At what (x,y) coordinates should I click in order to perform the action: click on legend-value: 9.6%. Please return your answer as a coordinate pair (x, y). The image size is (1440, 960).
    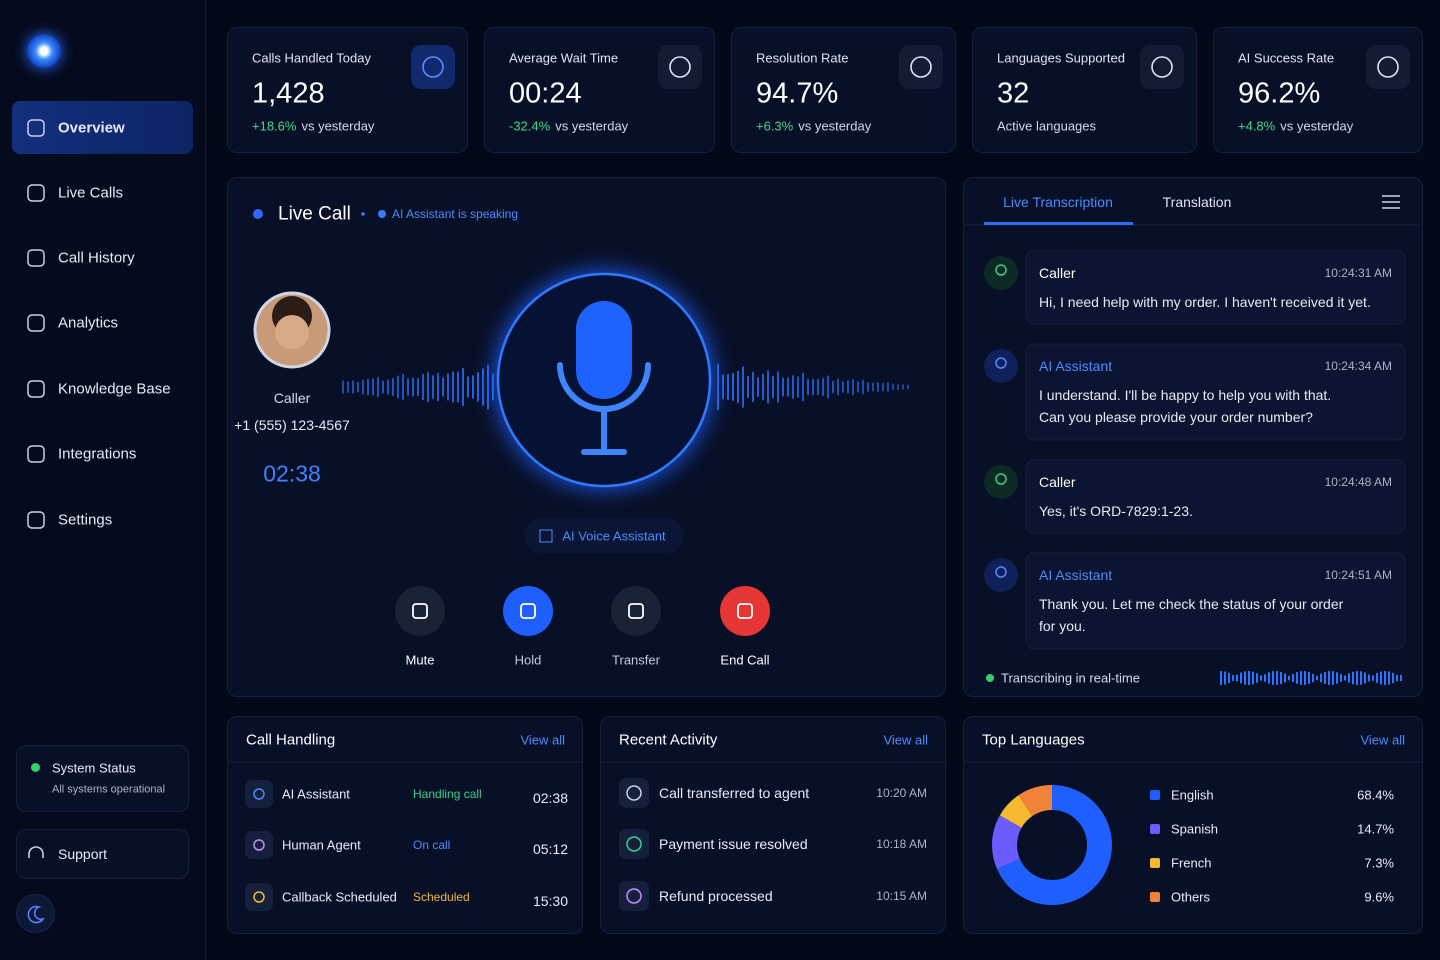
    Looking at the image, I should click on (1379, 897).